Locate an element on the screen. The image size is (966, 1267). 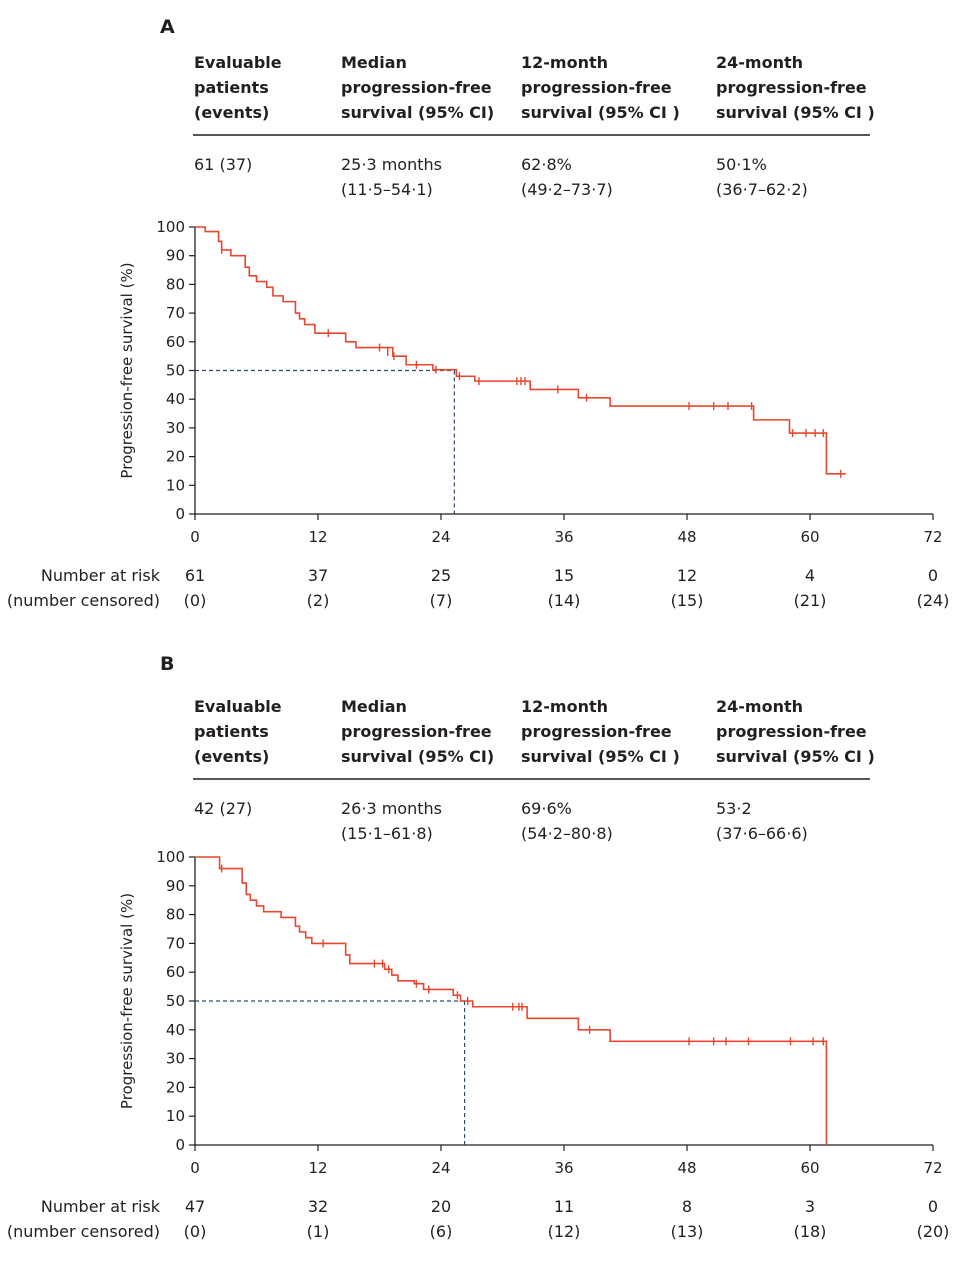
risk-value: 4 is located at coordinates (810, 575).